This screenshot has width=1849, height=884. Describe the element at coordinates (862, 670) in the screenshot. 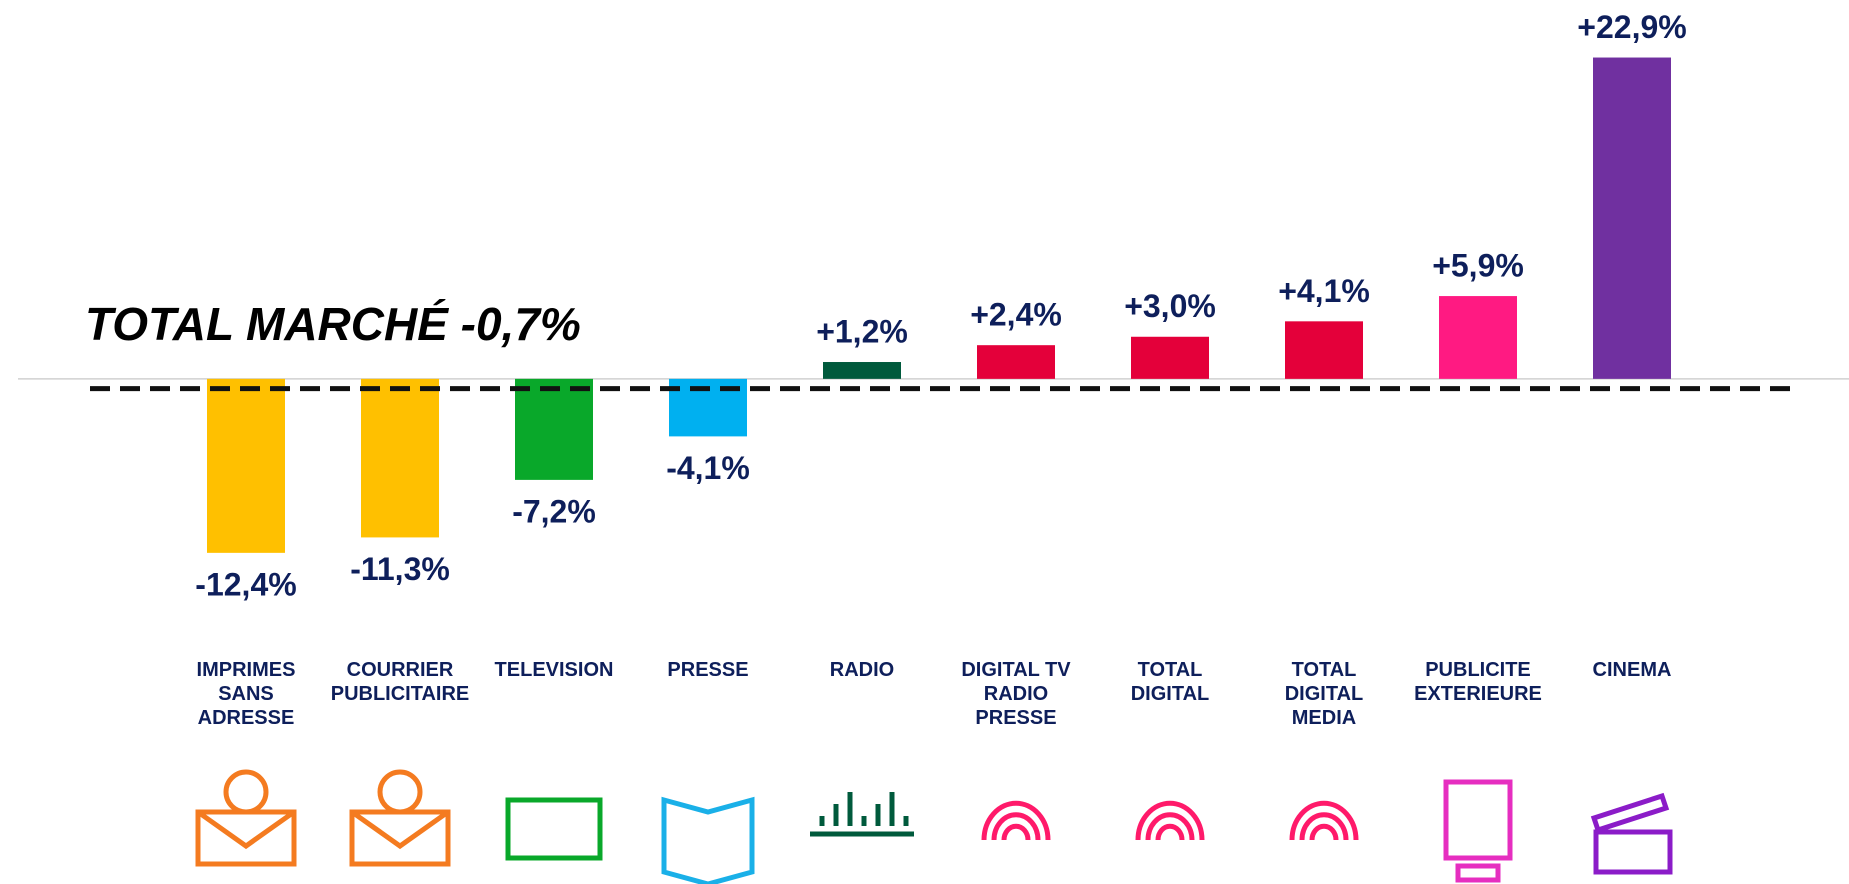

I see `category-label: RADIO` at that location.